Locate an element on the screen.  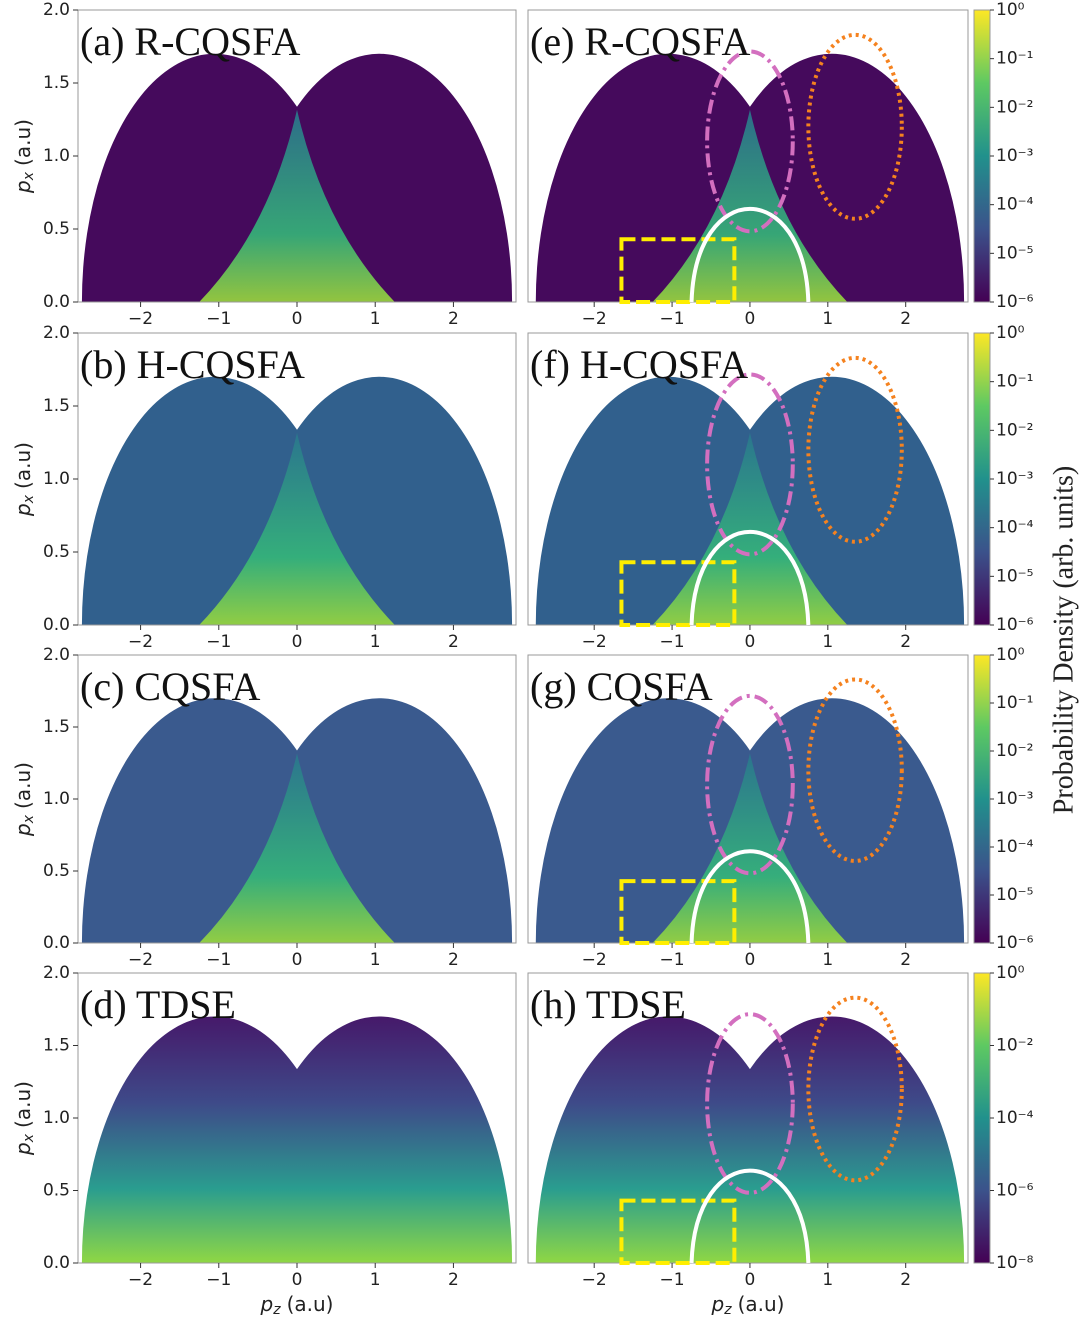
panel-title: (h) TDSE is located at coordinates (608, 1004).